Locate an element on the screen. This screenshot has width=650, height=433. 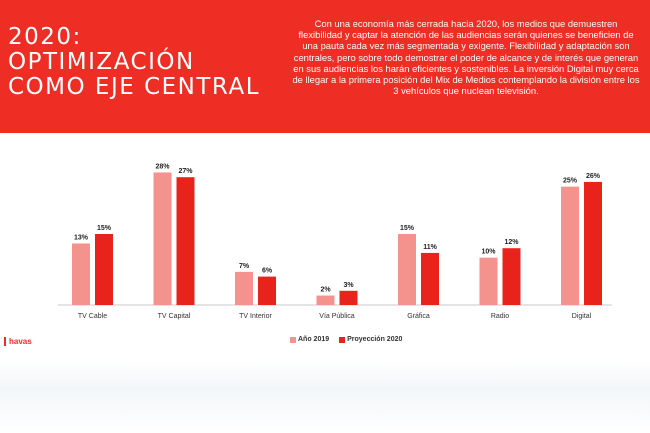
data-label: 28% is located at coordinates (162, 166).